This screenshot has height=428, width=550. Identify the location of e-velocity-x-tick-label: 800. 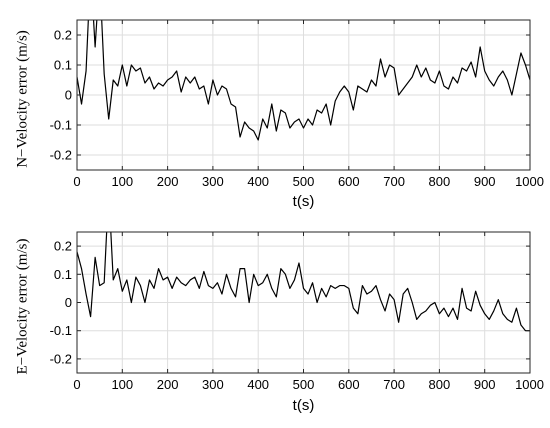
(440, 384).